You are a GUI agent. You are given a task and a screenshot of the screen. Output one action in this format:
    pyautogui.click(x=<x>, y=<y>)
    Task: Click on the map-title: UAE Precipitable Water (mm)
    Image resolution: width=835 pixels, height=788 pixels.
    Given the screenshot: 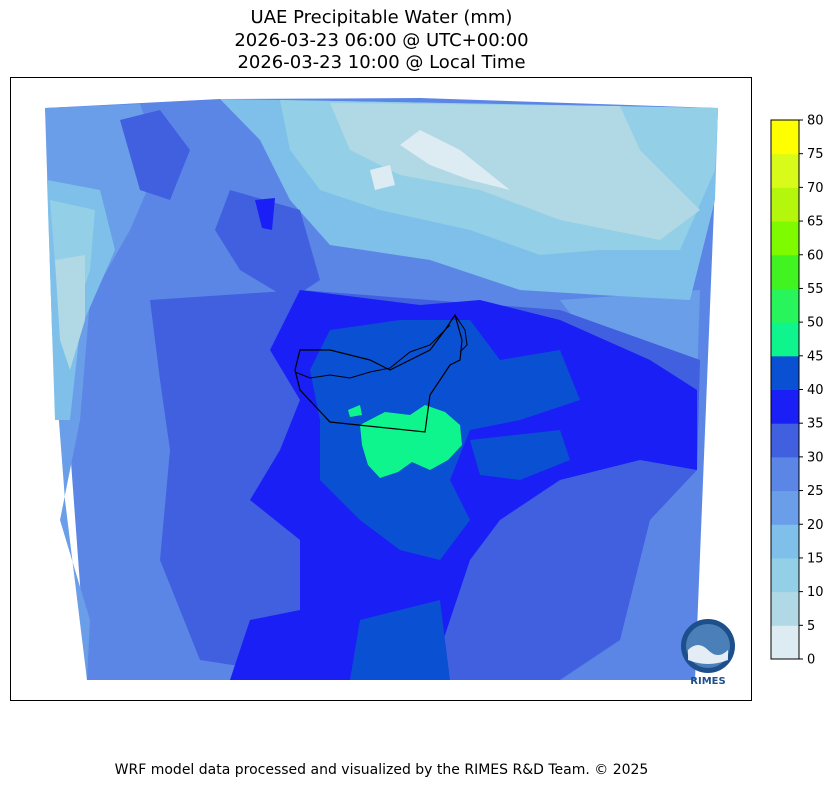 What is the action you would take?
    pyautogui.click(x=381, y=17)
    